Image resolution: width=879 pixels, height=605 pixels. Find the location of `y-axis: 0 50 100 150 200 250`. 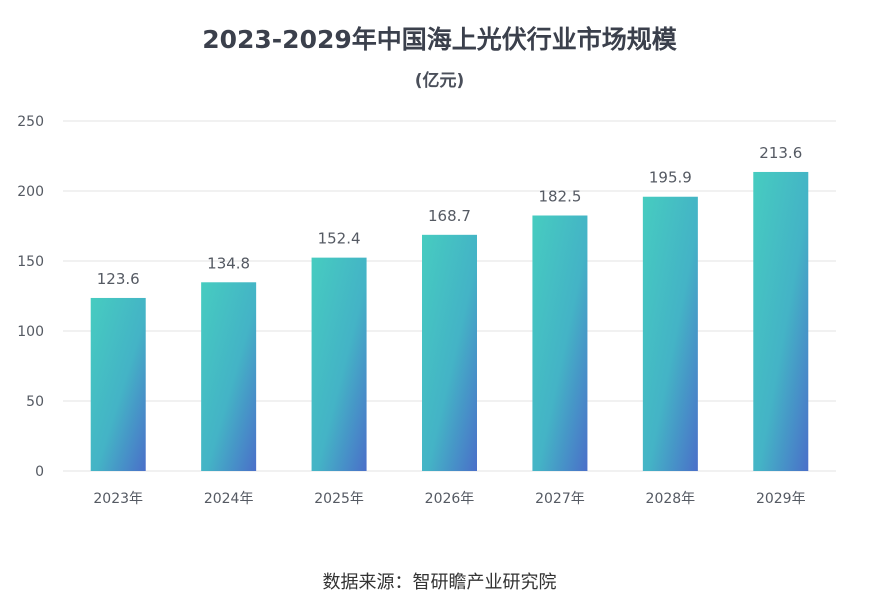

y-axis: 0 50 100 150 200 250 is located at coordinates (30, 297).